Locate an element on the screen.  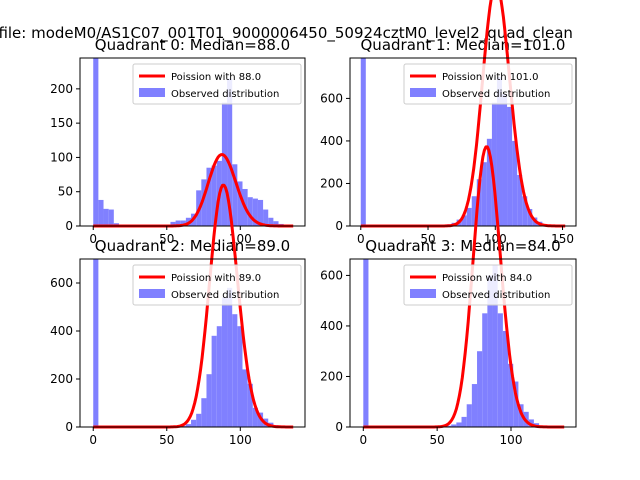
panel-title: Quadrant 1: Median=101.0 is located at coordinates (463, 45).